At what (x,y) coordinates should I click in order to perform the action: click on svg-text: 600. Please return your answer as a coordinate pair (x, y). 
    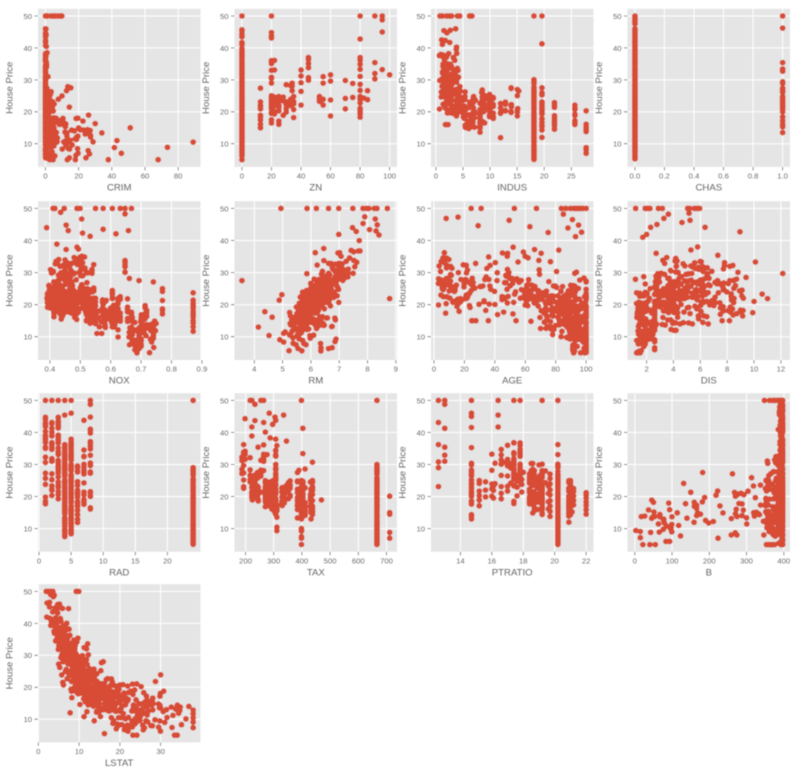
    Looking at the image, I should click on (358, 560).